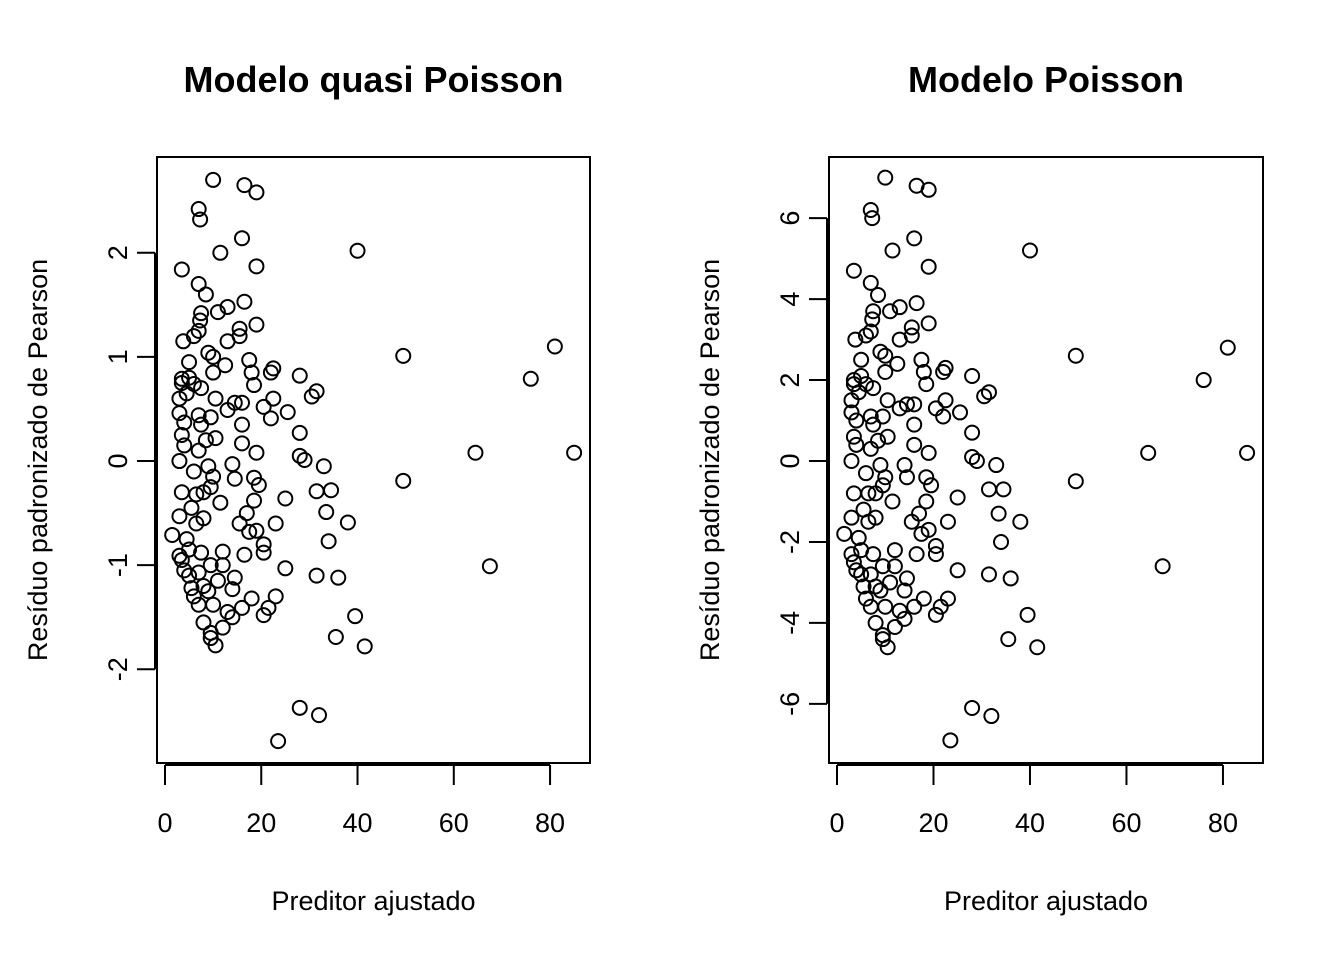 The height and width of the screenshot is (960, 1344). I want to click on x-tick-label: 0, so click(836, 823).